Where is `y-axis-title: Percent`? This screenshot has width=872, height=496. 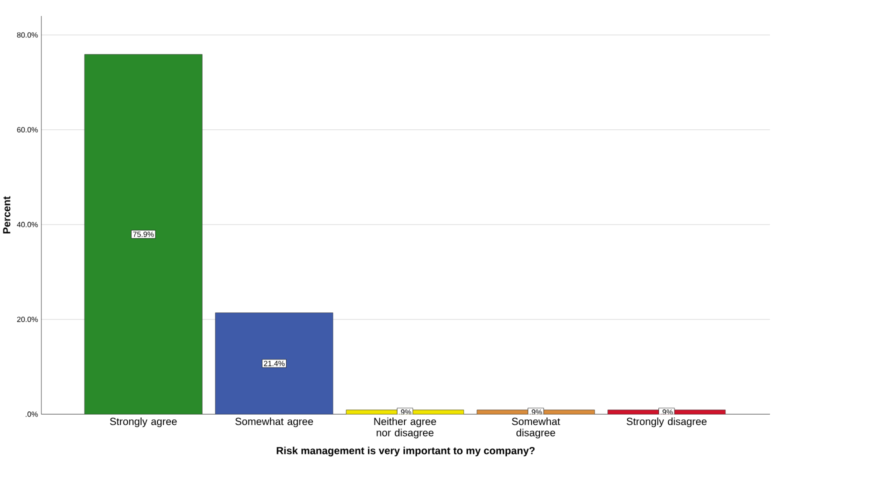
y-axis-title: Percent is located at coordinates (6, 215).